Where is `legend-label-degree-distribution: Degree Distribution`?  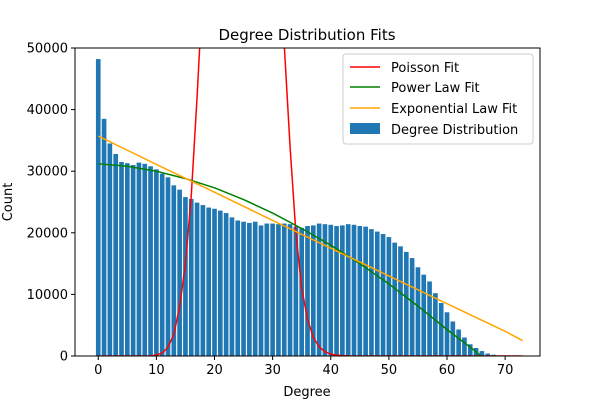
legend-label-degree-distribution: Degree Distribution is located at coordinates (454, 130).